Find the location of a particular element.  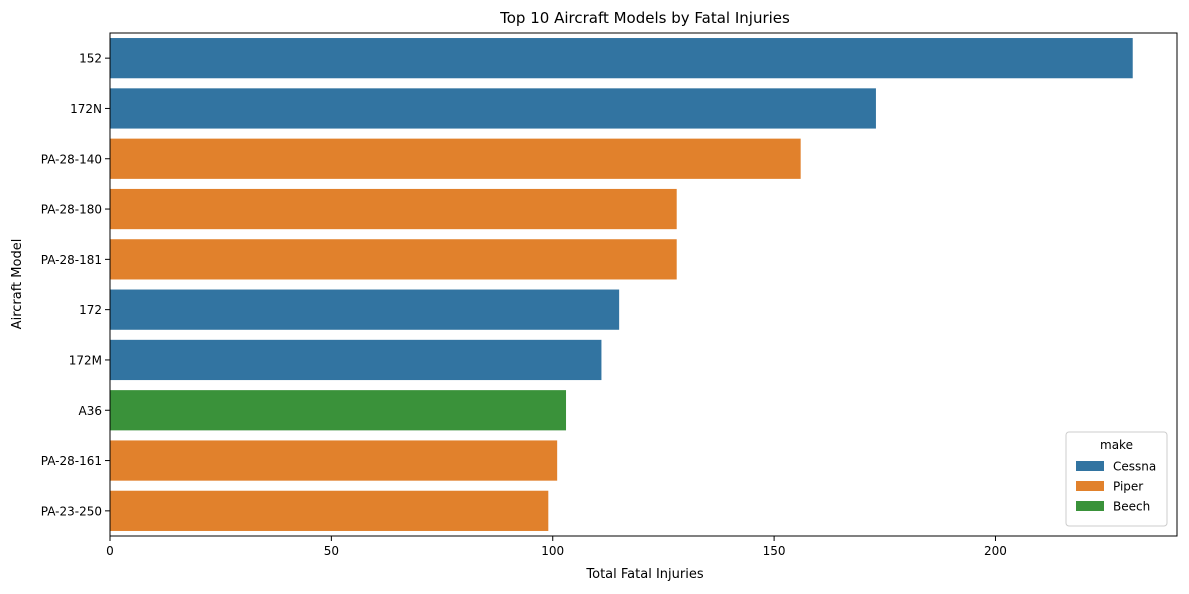

chart-title: Top 10 Aircraft Models by Fatal Injuries is located at coordinates (644, 18).